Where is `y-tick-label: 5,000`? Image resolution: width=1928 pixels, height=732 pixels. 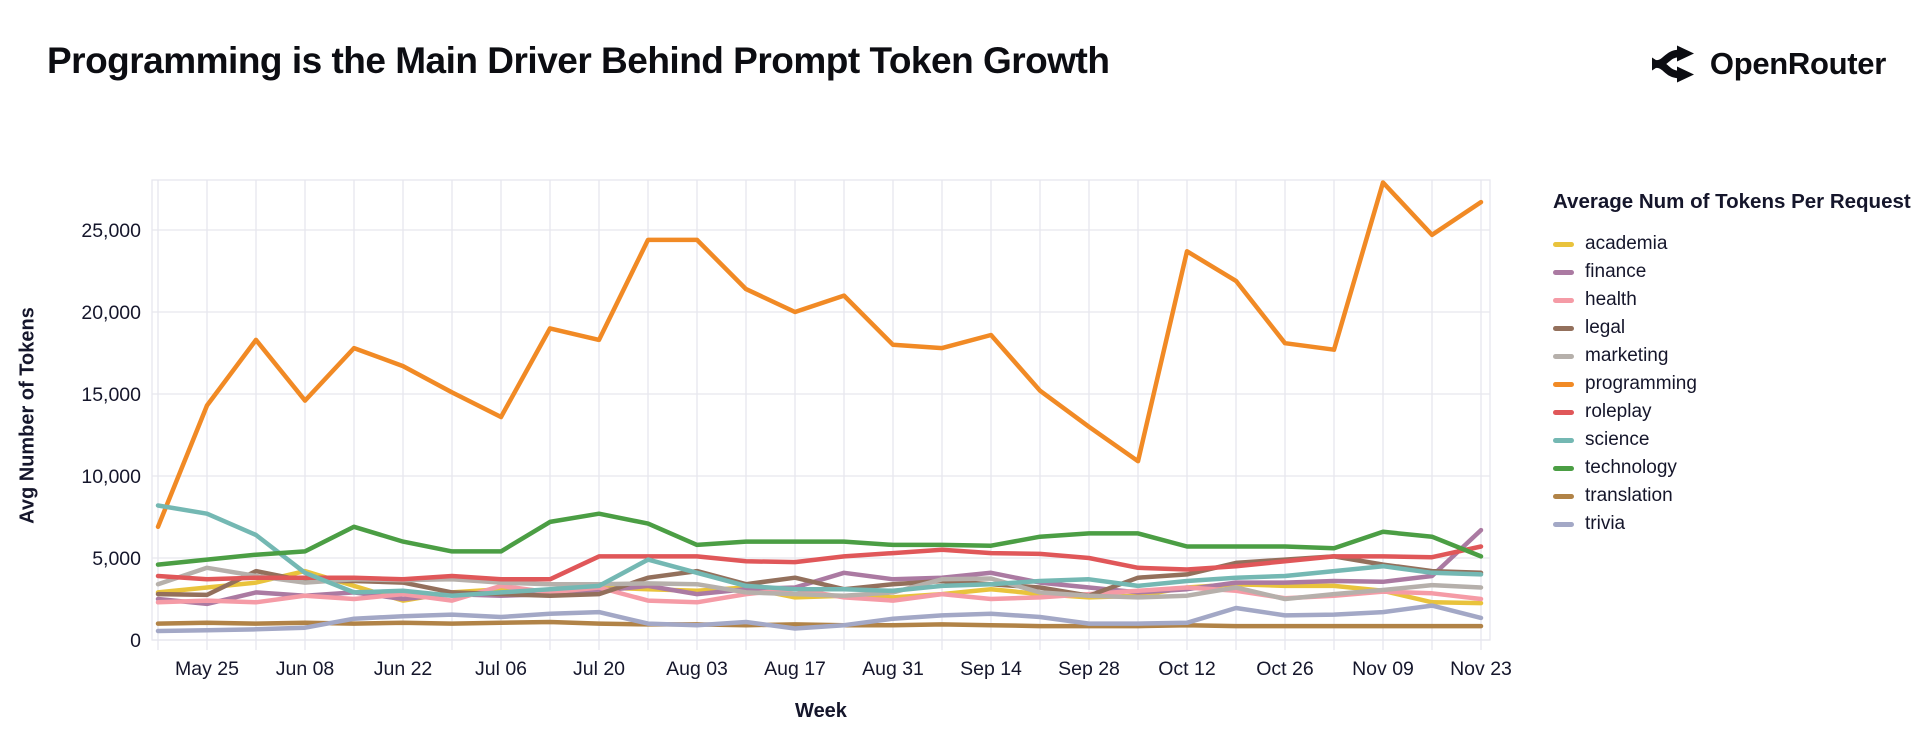 y-tick-label: 5,000 is located at coordinates (116, 559).